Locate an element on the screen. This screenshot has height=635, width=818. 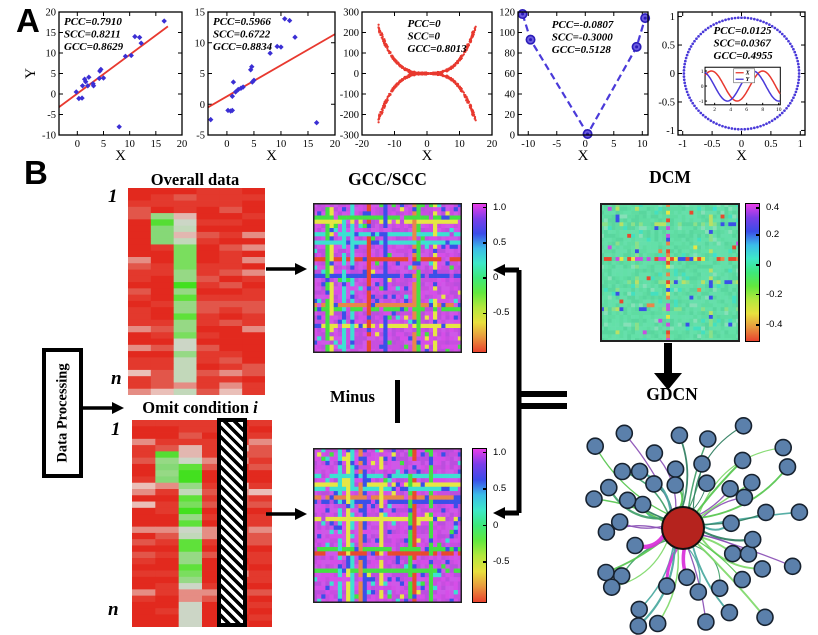
svg-text: 20 is located at coordinates (182, 144).